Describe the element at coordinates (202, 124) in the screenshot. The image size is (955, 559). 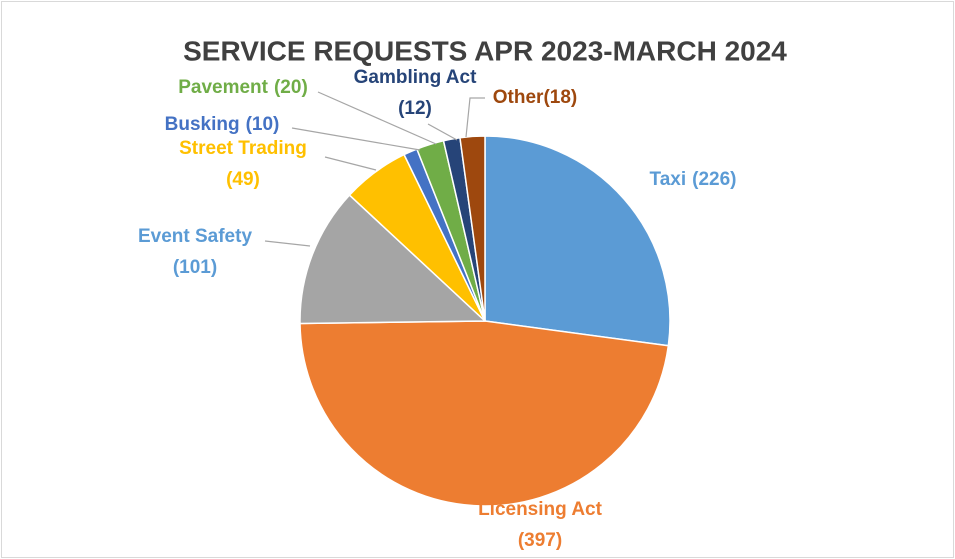
I see `category-label: Busking` at that location.